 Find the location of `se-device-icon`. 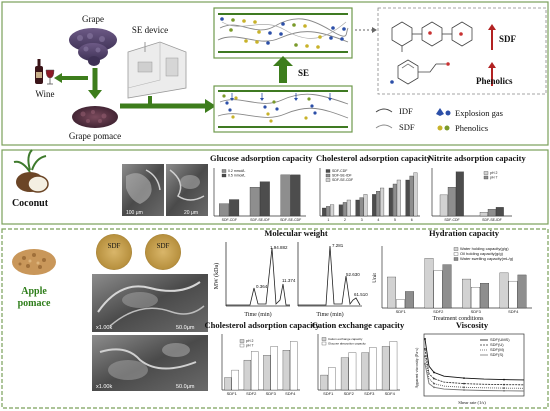

se-device-icon is located at coordinates (157, 70).